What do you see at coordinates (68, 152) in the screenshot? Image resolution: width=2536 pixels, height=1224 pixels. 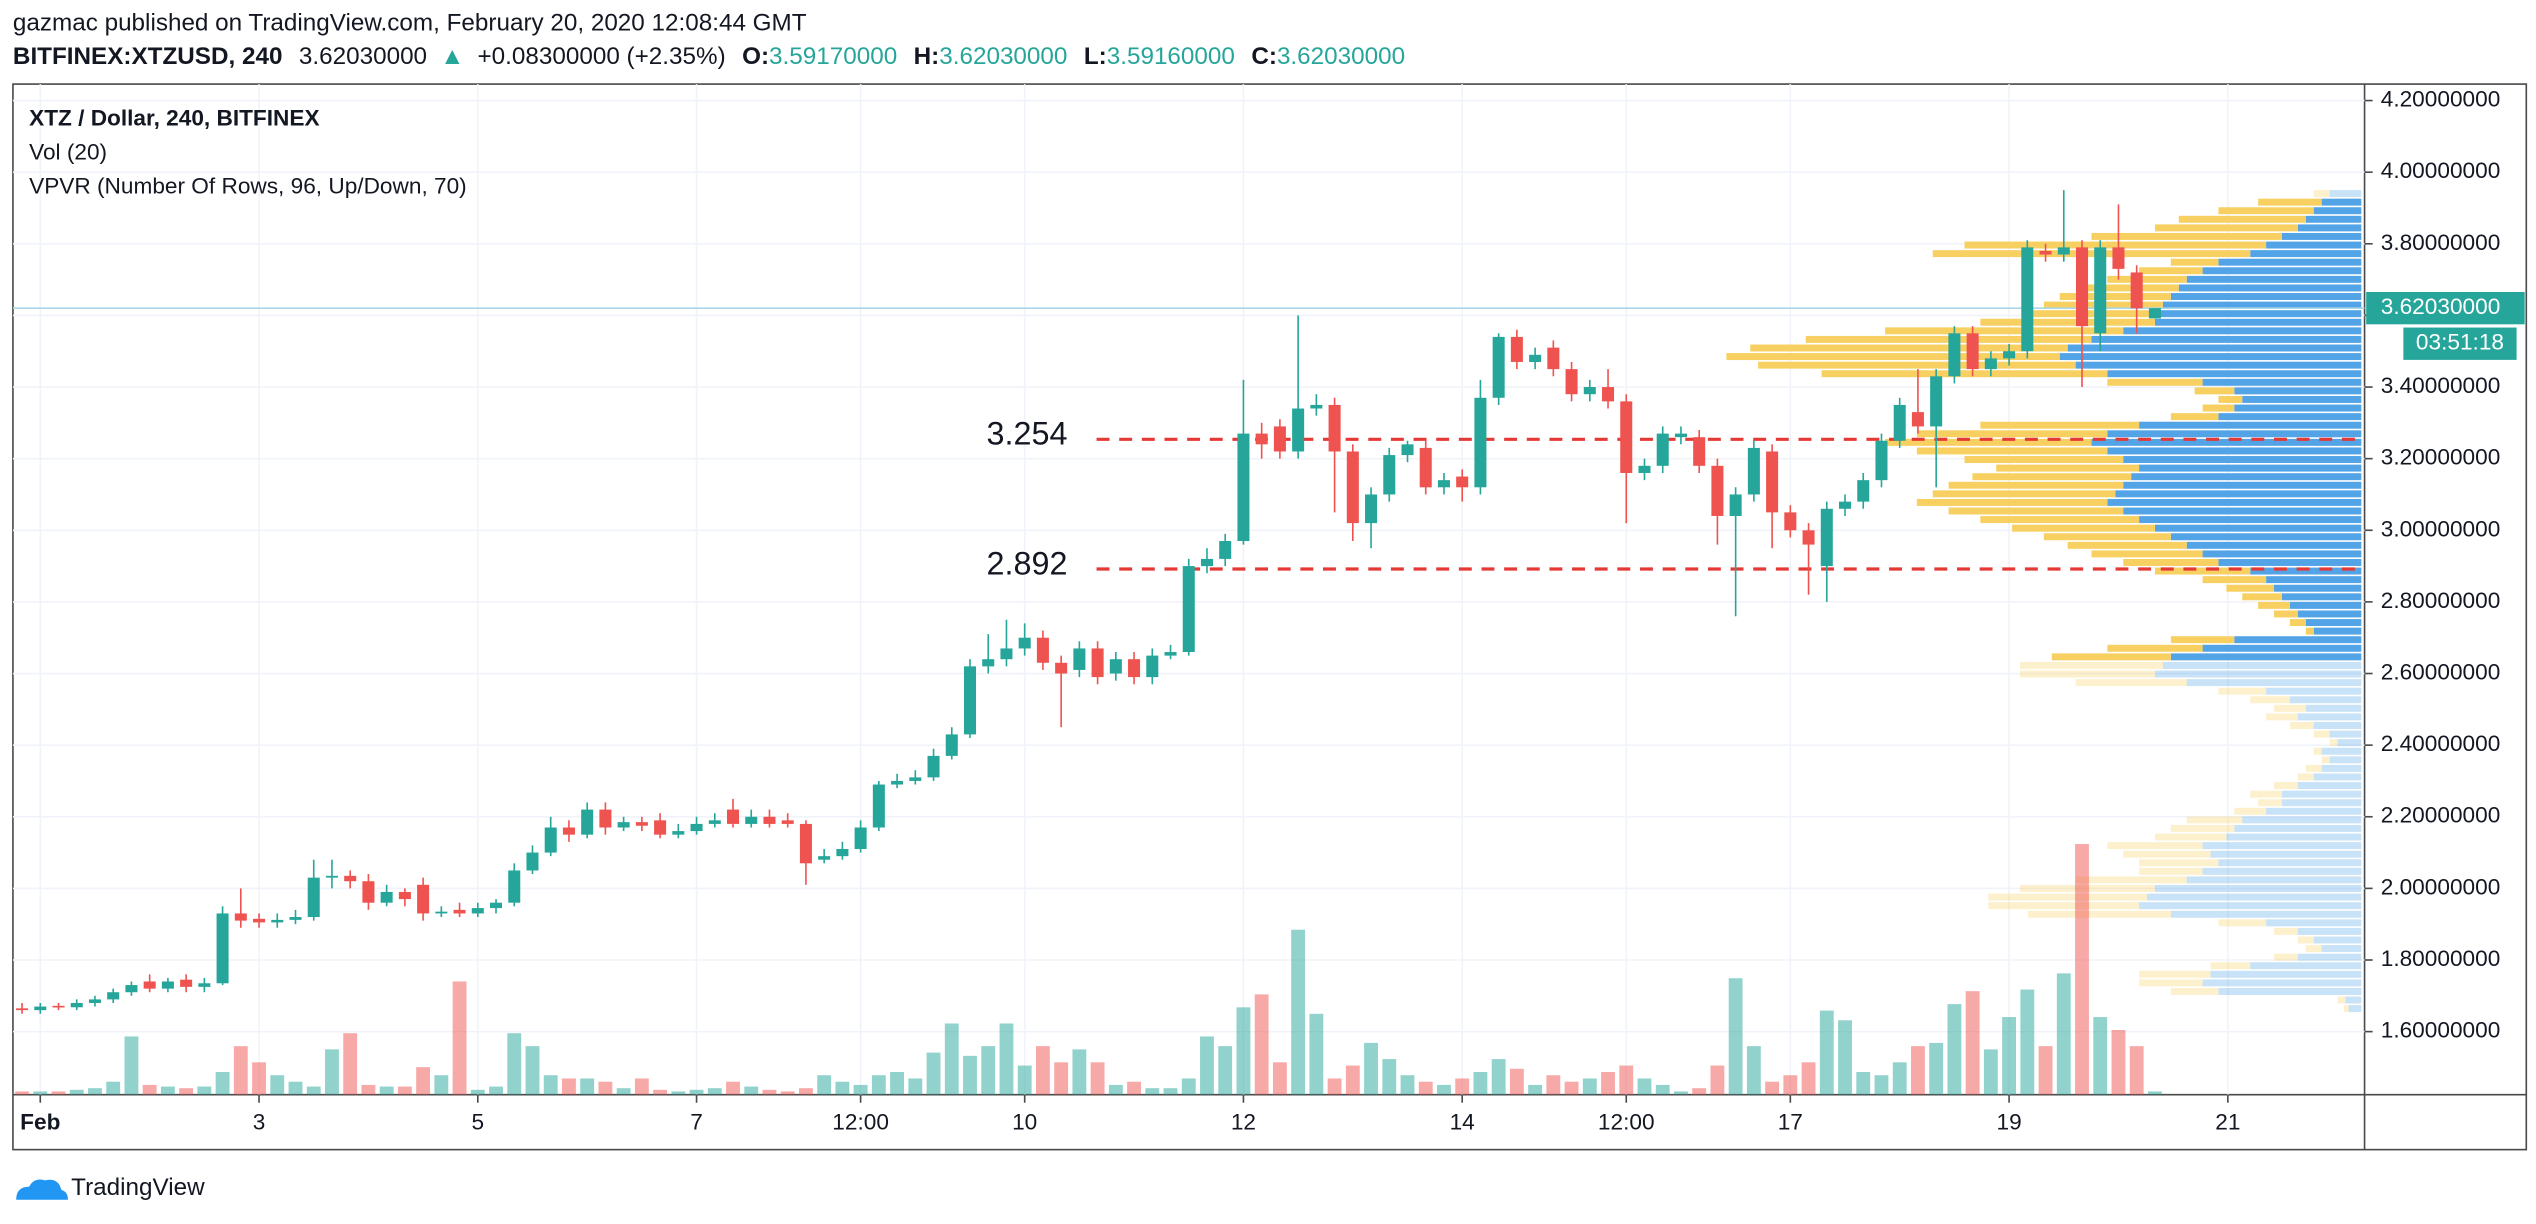 I see `legend-volume: Vol (20)` at bounding box center [68, 152].